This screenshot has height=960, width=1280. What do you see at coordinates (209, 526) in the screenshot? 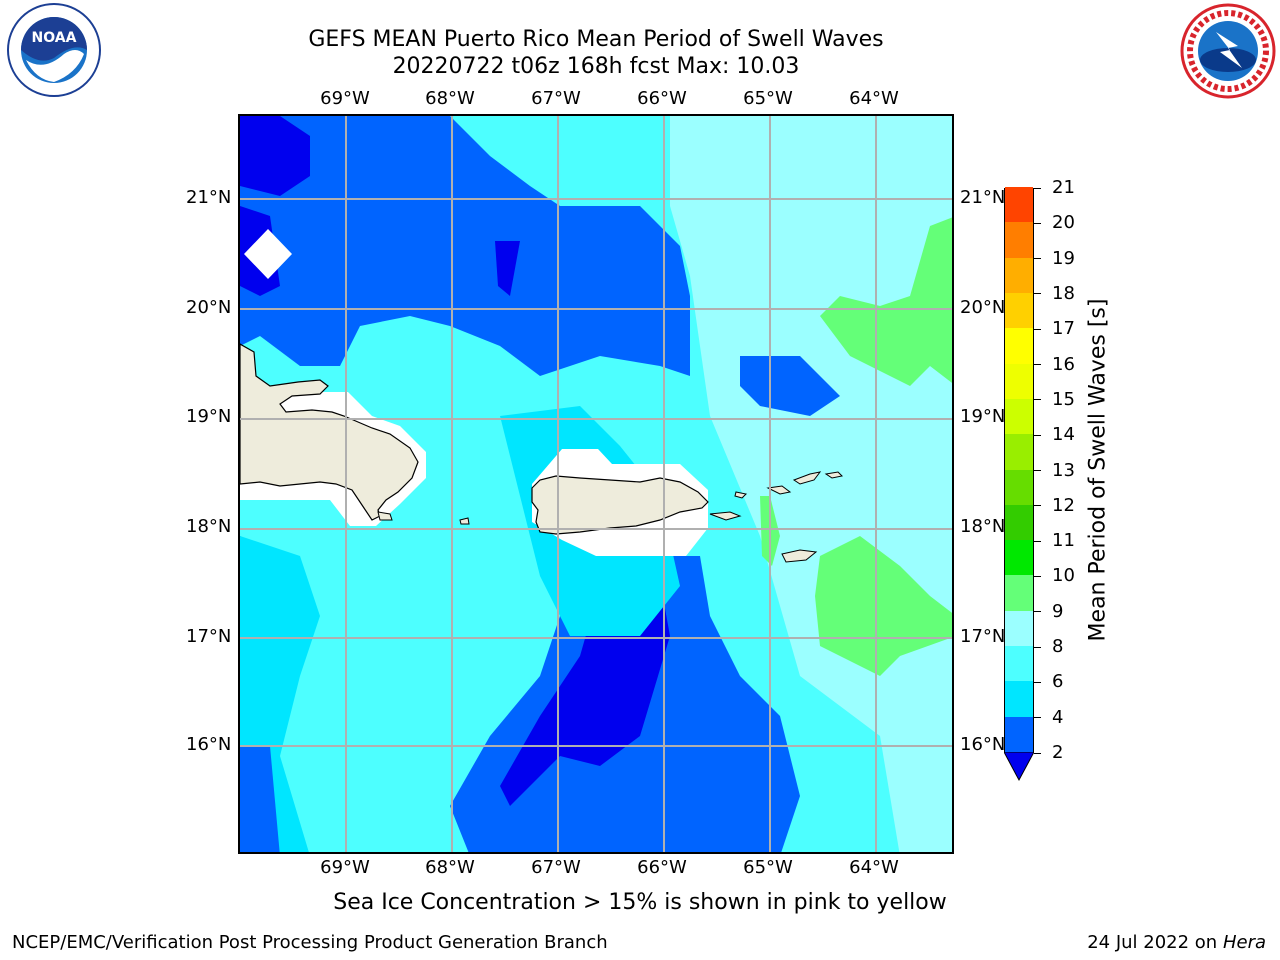
I see `left-lat-label-18n: 18°N` at bounding box center [209, 526].